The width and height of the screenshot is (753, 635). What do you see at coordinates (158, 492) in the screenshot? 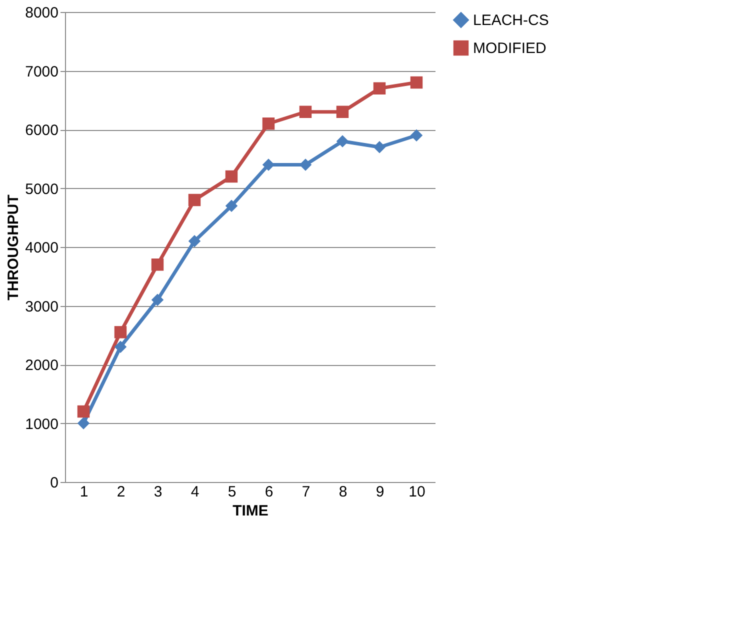
I see `x-tick-label: 3` at bounding box center [158, 492].